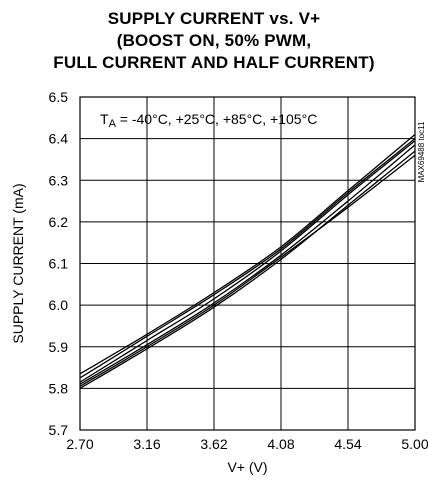  What do you see at coordinates (59, 97) in the screenshot?
I see `y-tick-label: 6.5` at bounding box center [59, 97].